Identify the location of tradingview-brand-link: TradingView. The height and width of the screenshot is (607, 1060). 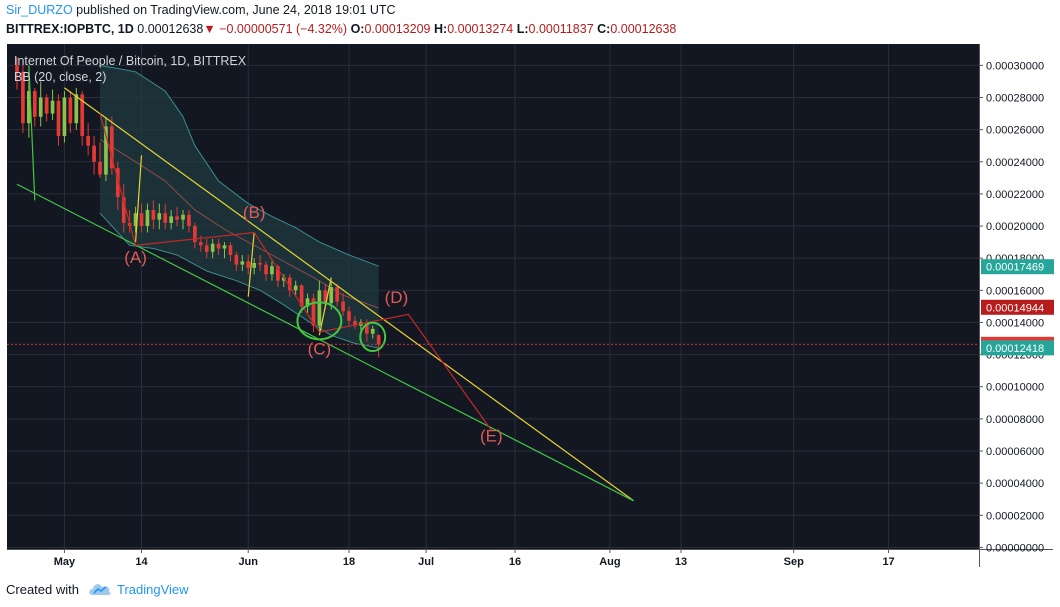
(153, 589).